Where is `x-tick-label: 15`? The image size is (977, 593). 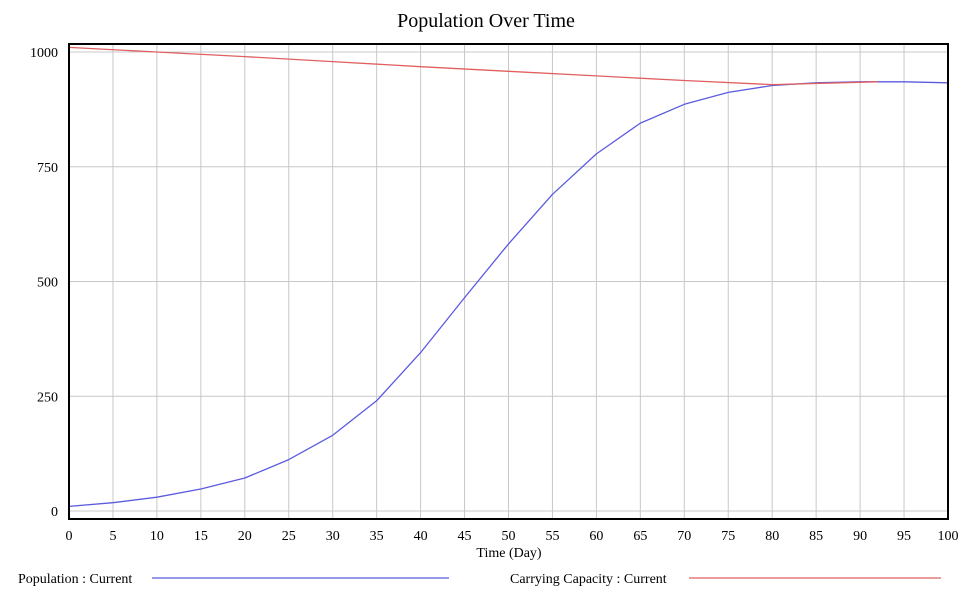 x-tick-label: 15 is located at coordinates (201, 536).